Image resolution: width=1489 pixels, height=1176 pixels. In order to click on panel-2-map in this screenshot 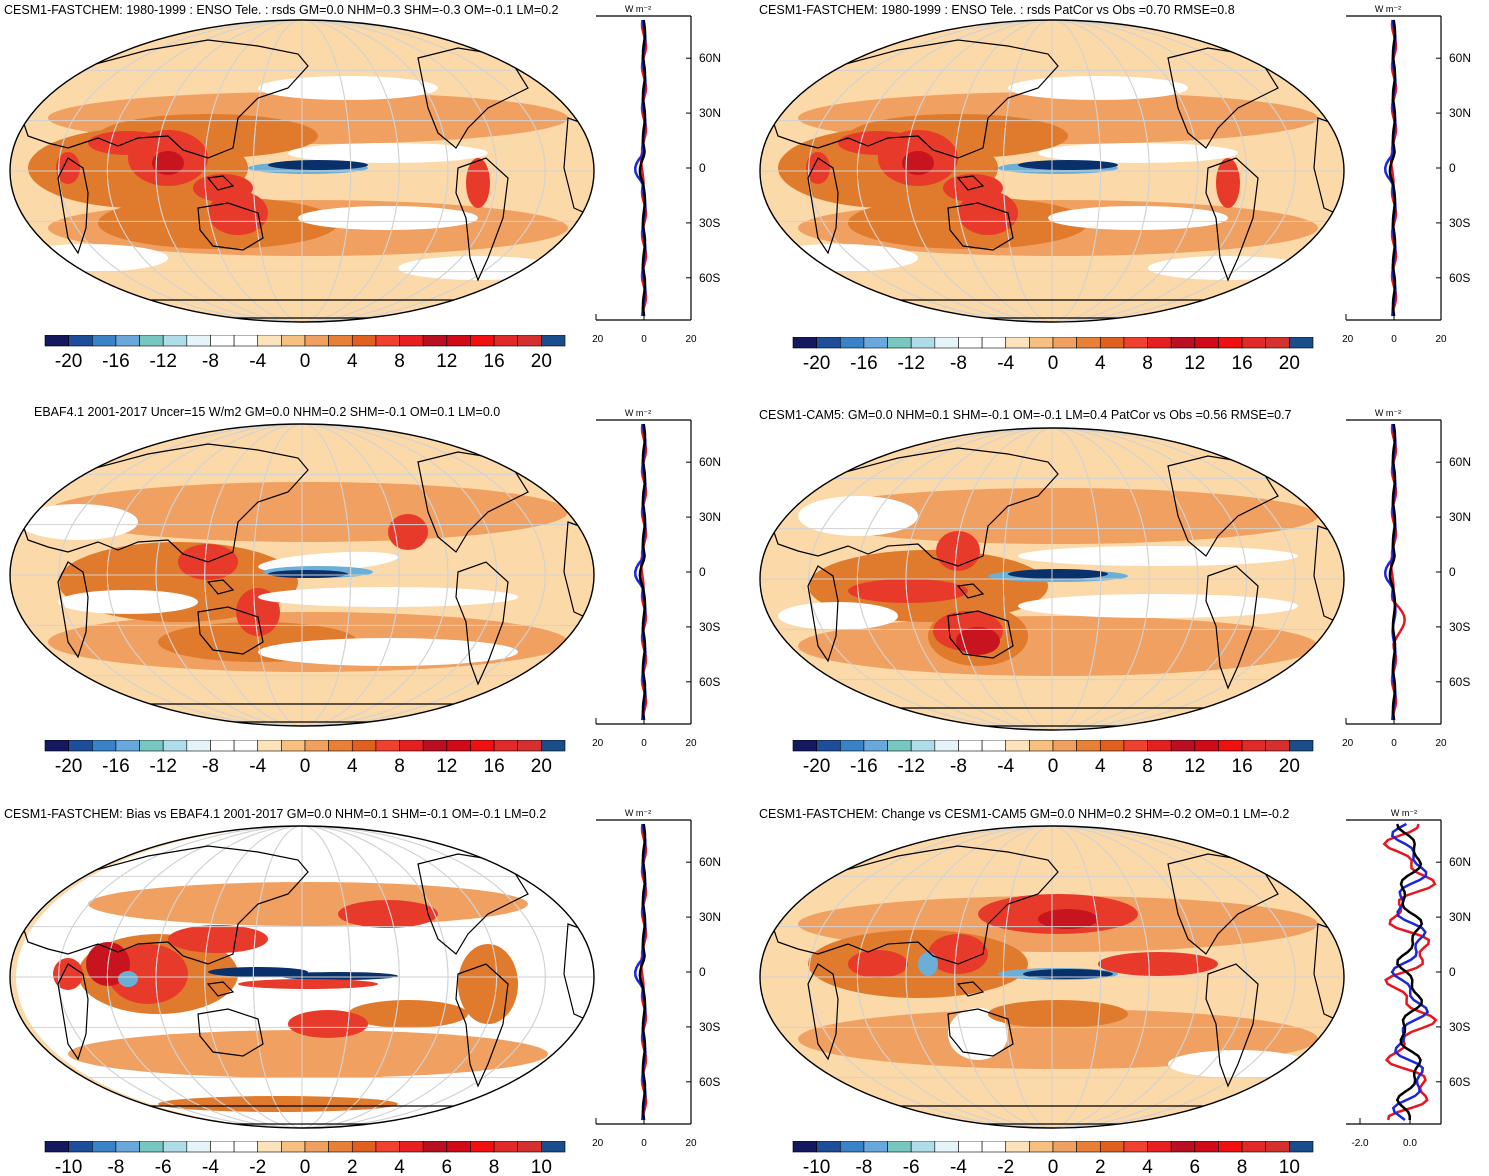, I will do `click(1052, 171)`.